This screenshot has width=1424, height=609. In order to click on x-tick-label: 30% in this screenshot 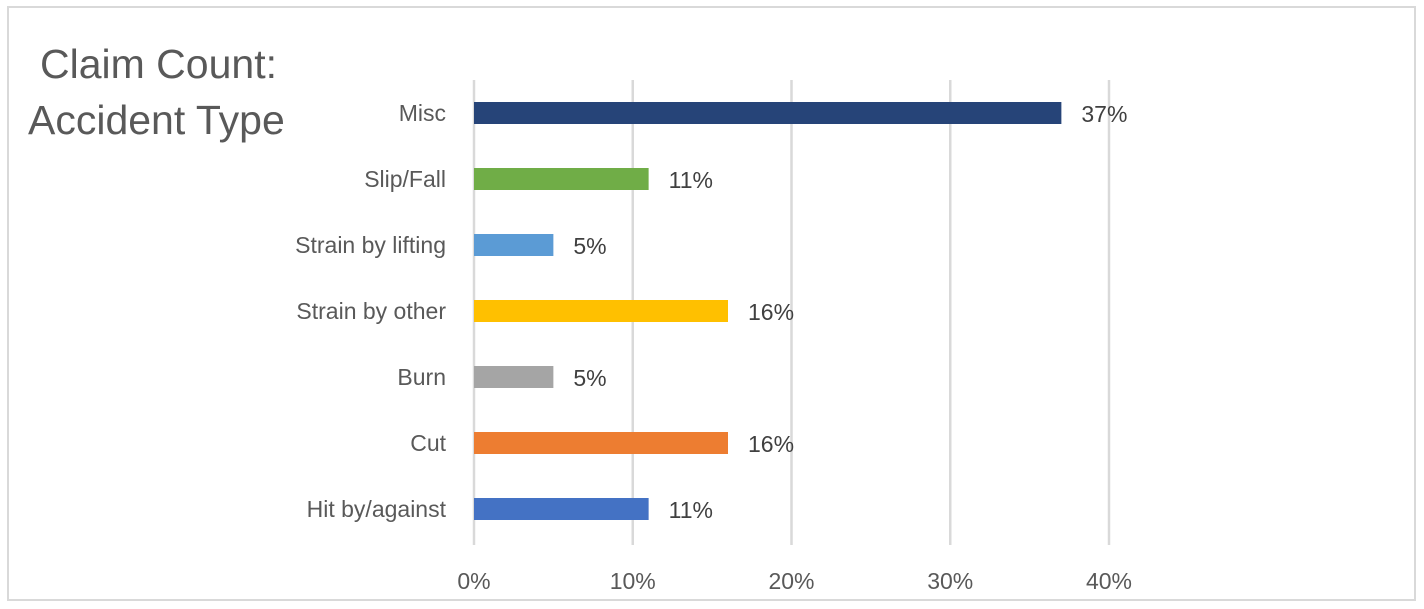, I will do `click(950, 581)`.